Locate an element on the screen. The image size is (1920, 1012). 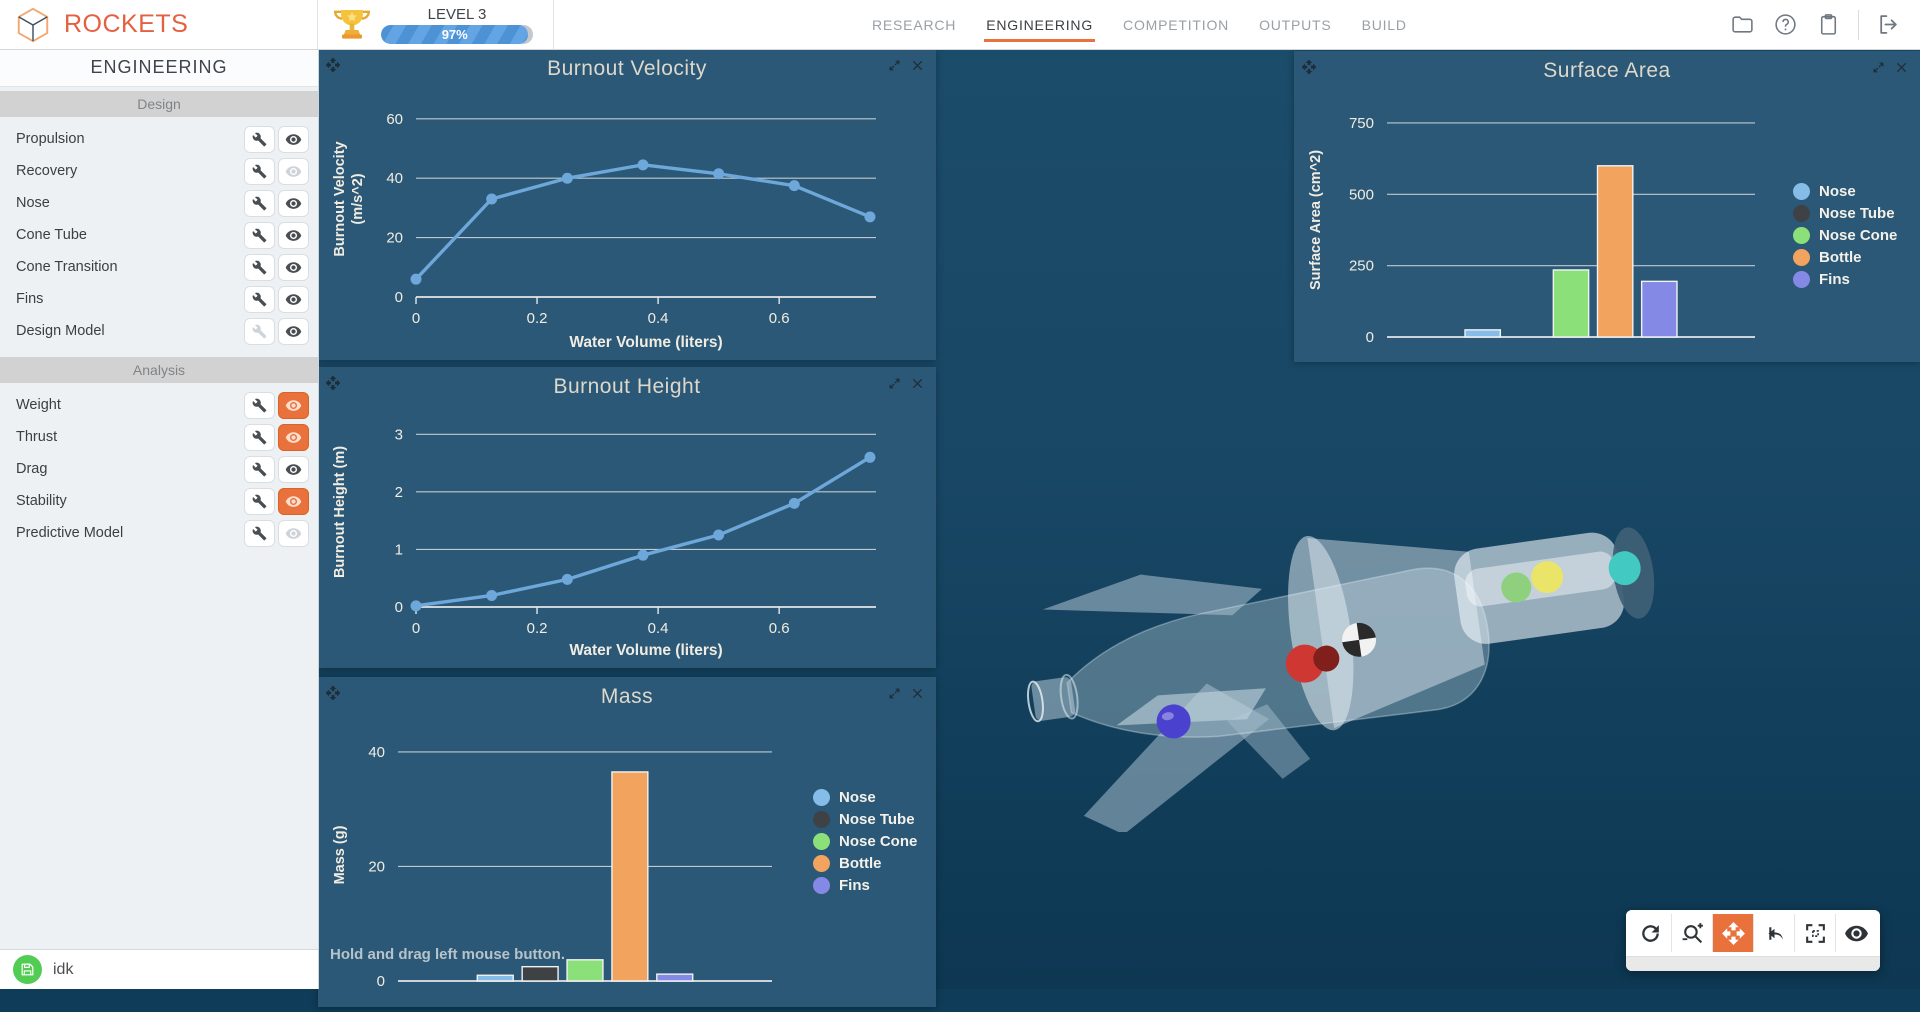
panel-title: Burnout Height is located at coordinates (627, 387).